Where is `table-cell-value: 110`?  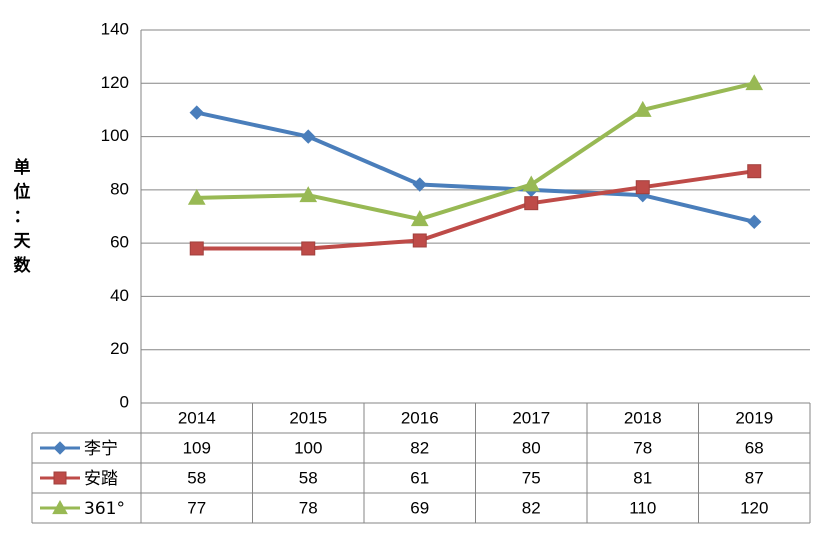
table-cell-value: 110 is located at coordinates (642, 507).